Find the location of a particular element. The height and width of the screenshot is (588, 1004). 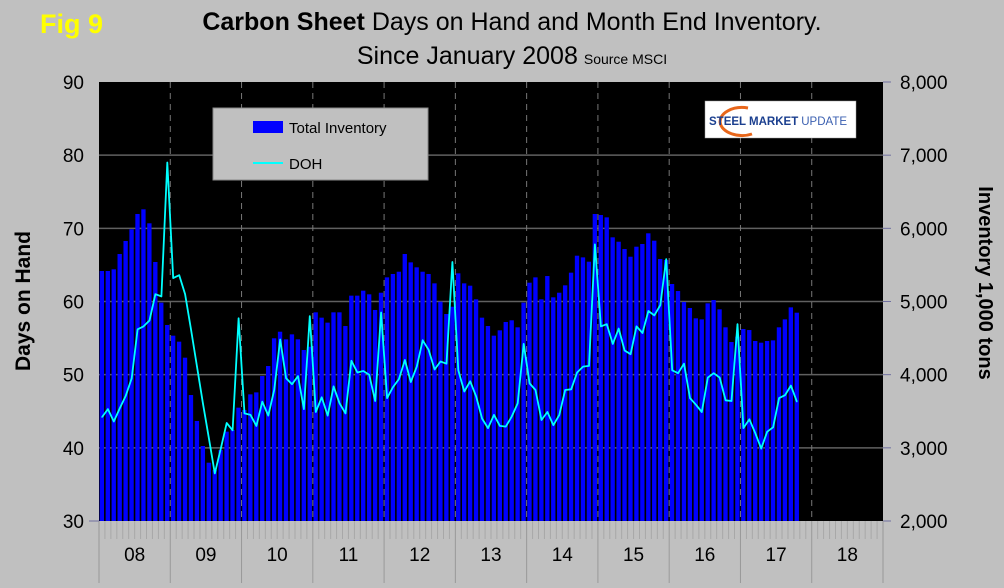

source-text: Source MSCI is located at coordinates (625, 59).